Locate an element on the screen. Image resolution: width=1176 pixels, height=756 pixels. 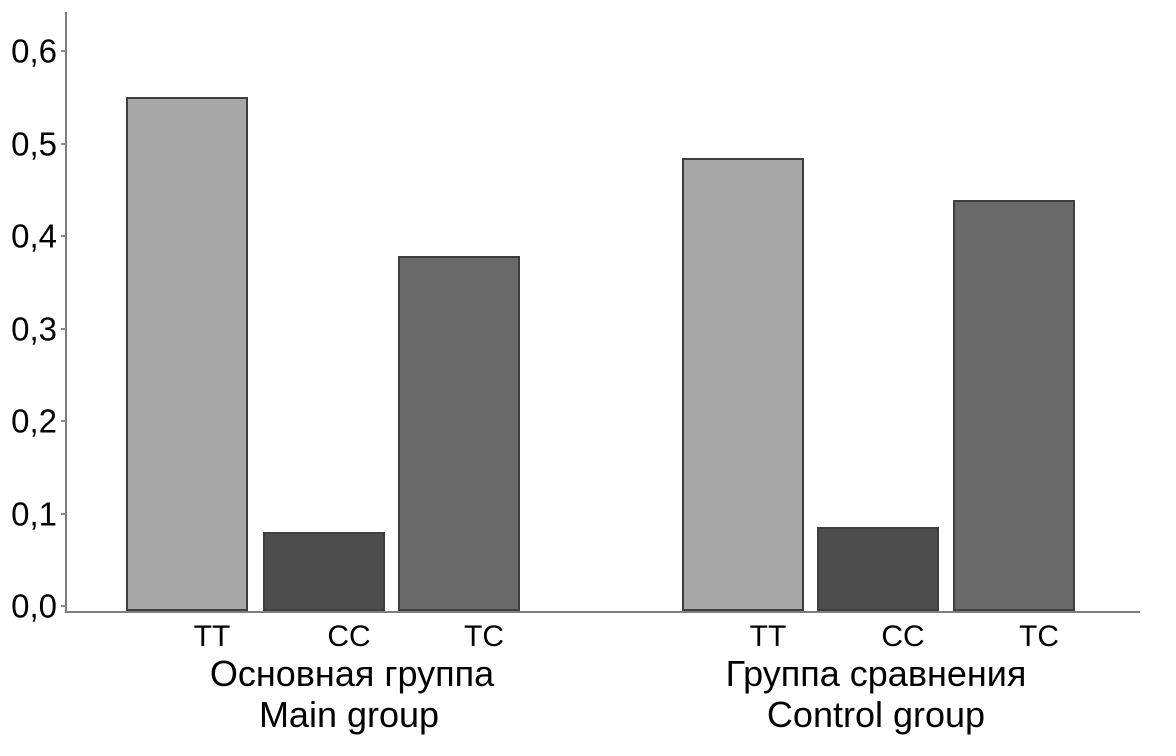
y-tick-label-0,6: 0,6 is located at coordinates (34, 51).